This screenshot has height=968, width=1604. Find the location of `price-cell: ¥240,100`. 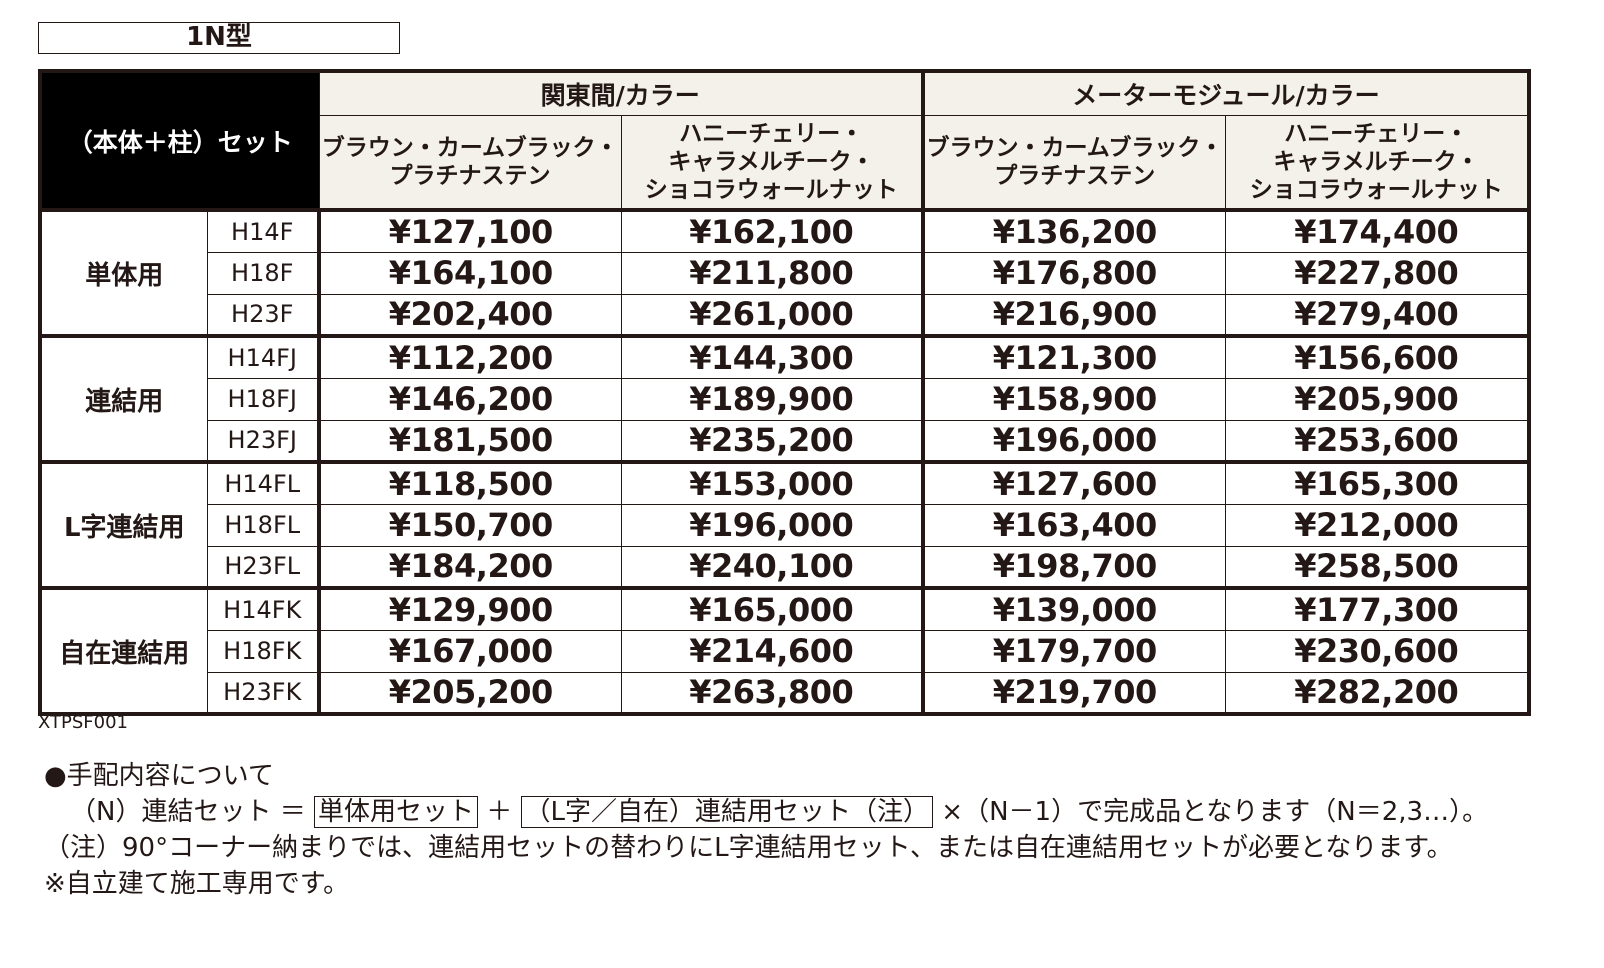

price-cell: ¥240,100 is located at coordinates (772, 567).